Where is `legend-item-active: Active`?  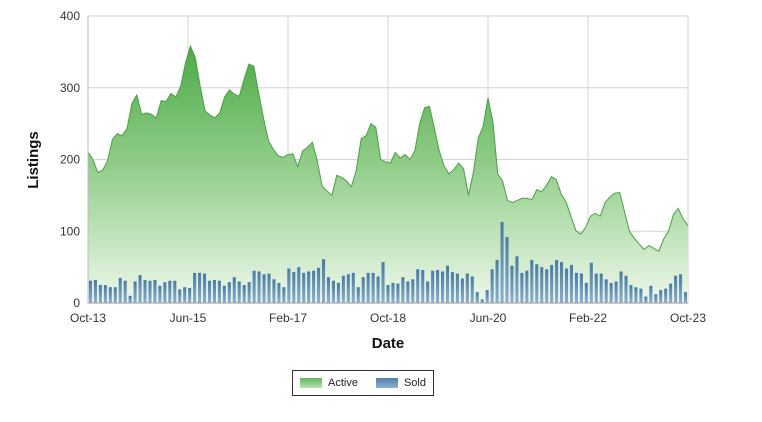
legend-item-active: Active is located at coordinates (329, 383).